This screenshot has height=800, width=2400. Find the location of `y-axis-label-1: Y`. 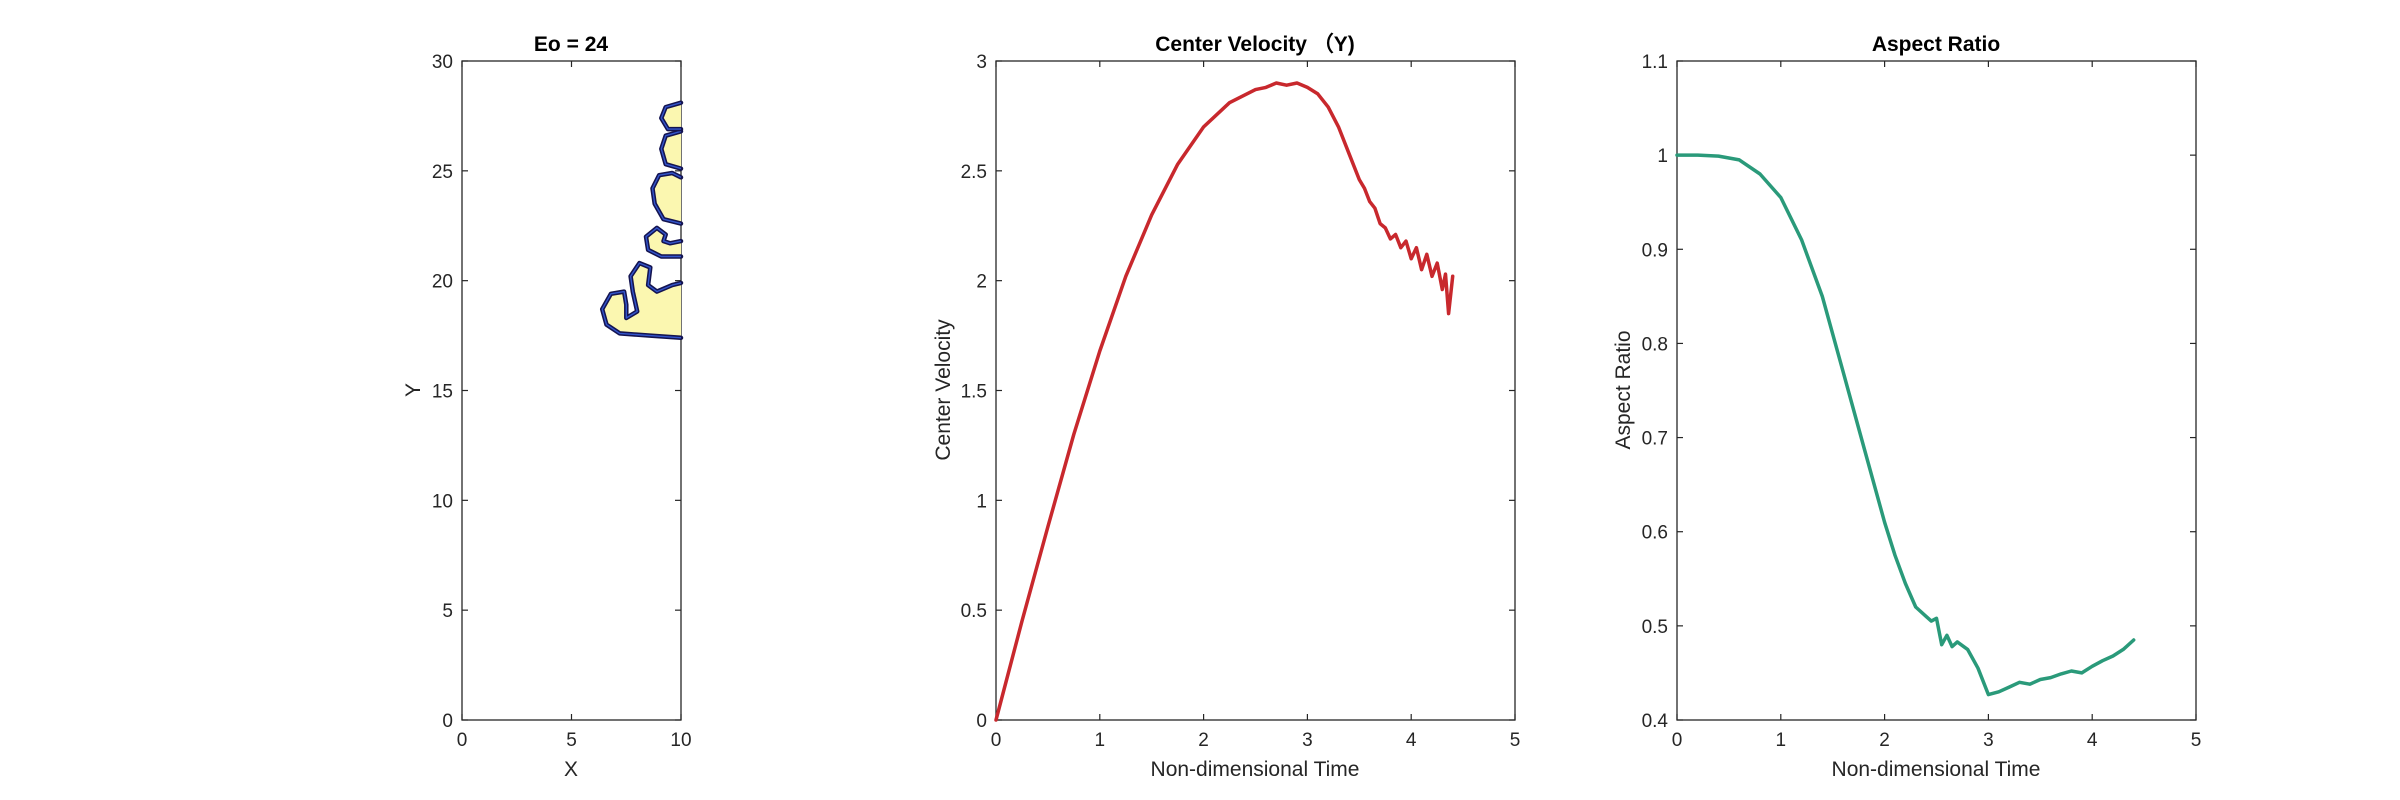

y-axis-label-1: Y is located at coordinates (413, 390).